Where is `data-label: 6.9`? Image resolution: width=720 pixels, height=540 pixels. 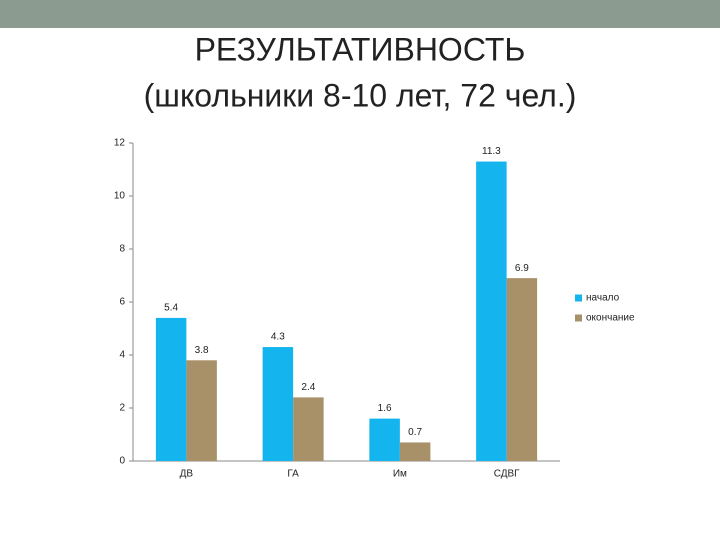 data-label: 6.9 is located at coordinates (522, 268).